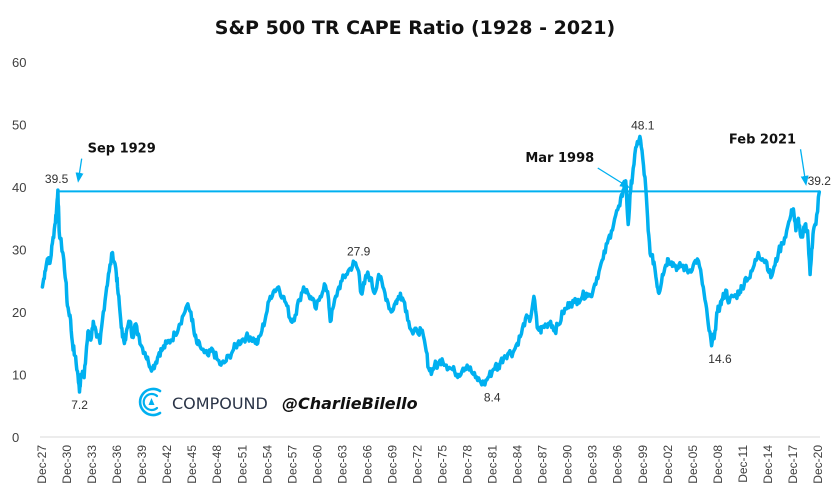 The image size is (831, 502). What do you see at coordinates (417, 464) in the screenshot?
I see `x-tick-label: Dec-72` at bounding box center [417, 464].